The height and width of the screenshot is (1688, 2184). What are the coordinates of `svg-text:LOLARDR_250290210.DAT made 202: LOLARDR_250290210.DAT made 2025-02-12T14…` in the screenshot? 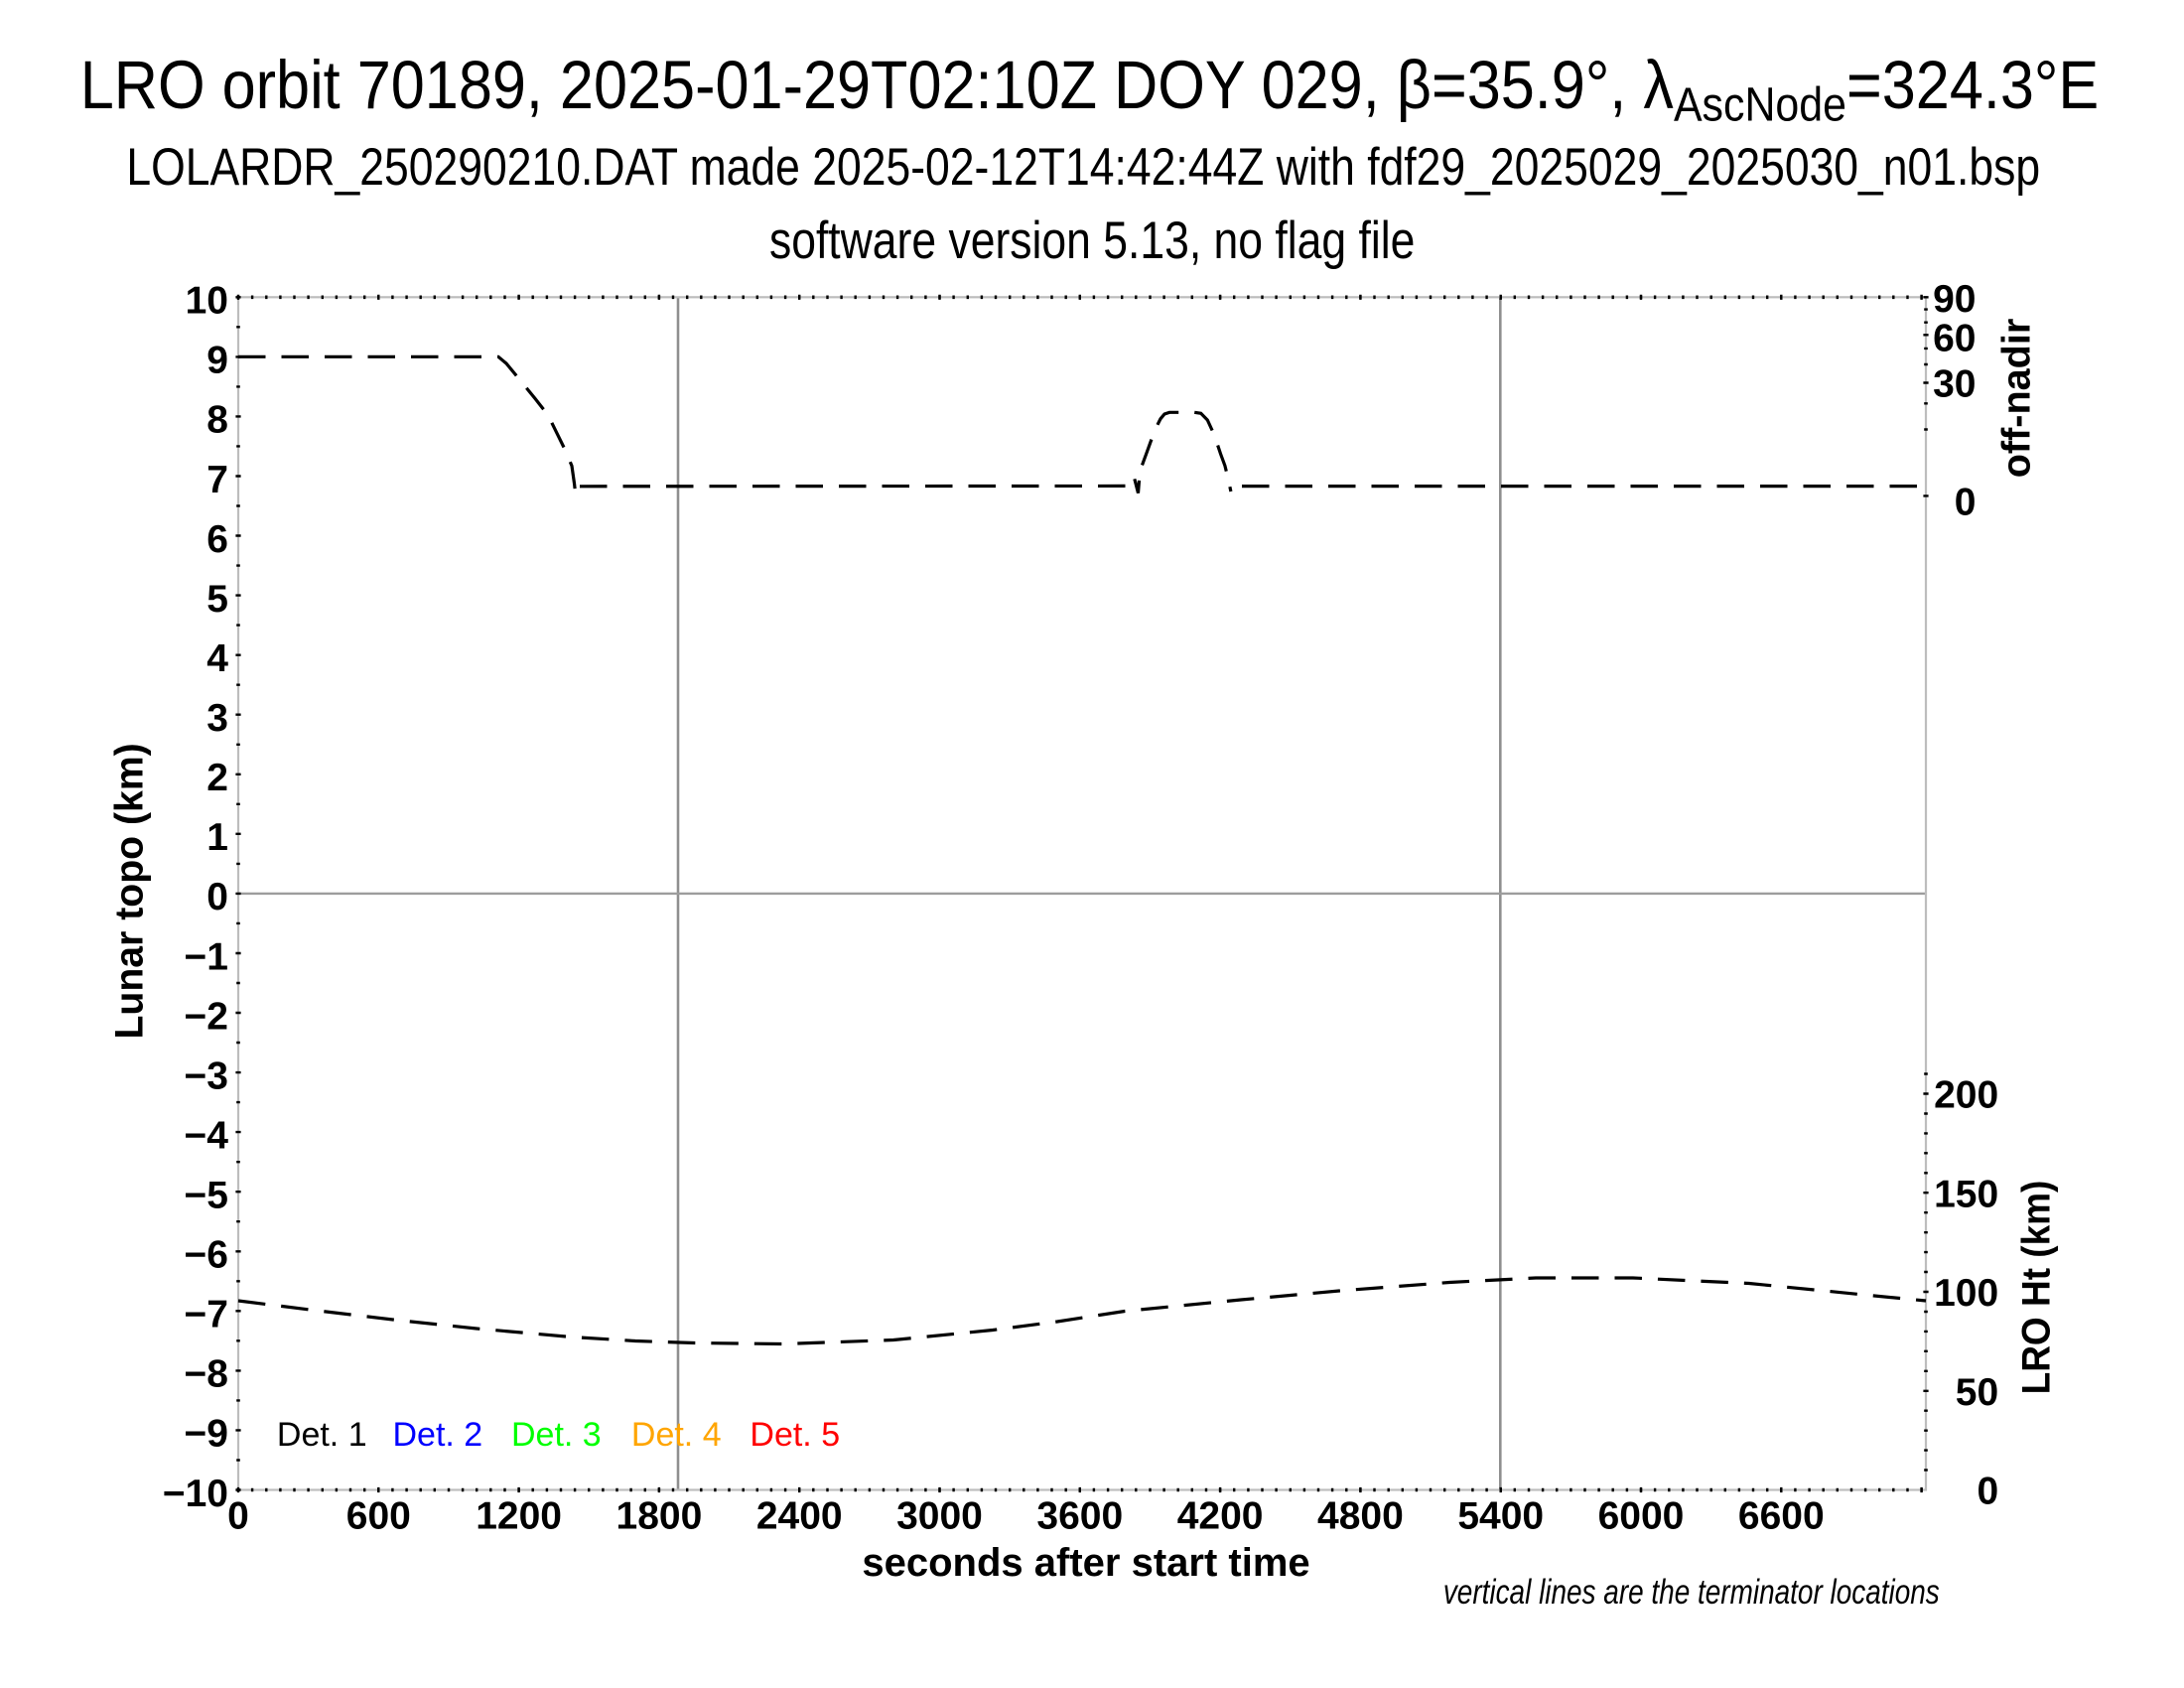 It's located at (1083, 167).